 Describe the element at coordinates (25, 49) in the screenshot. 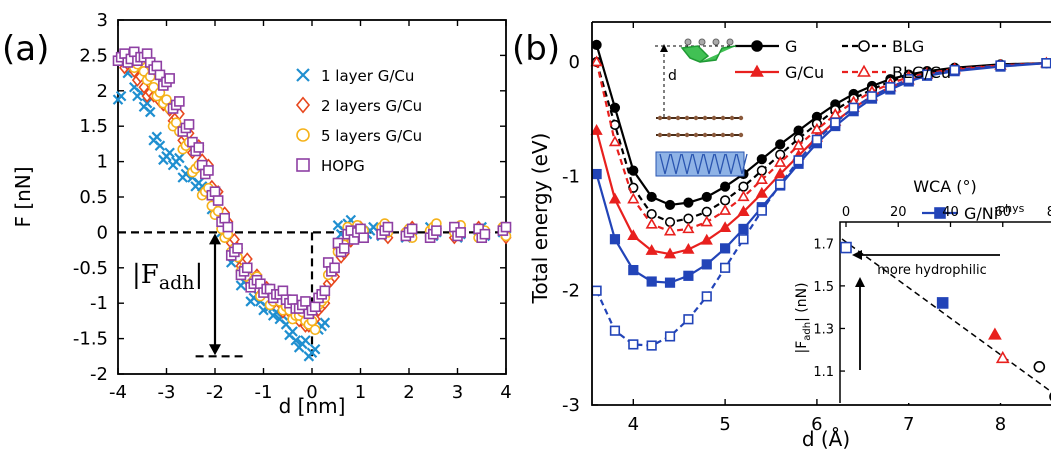

I see `panel-a-label: (a)` at that location.